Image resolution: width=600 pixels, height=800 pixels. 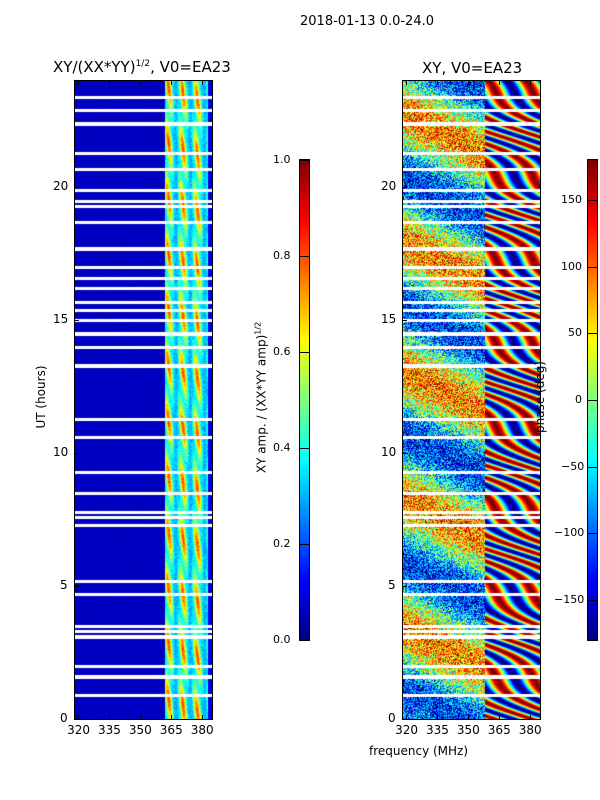 What do you see at coordinates (569, 599) in the screenshot?
I see `colorbar-tick-label: −150` at bounding box center [569, 599].